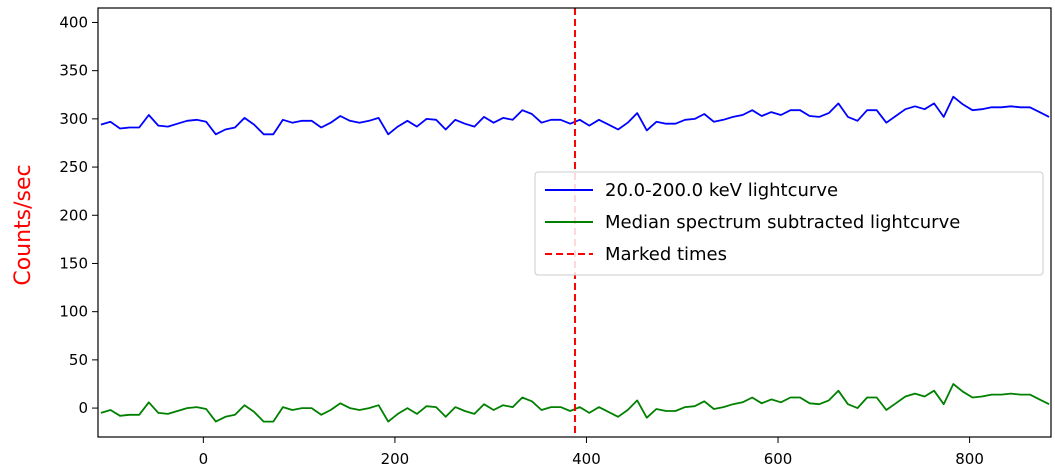 The height and width of the screenshot is (473, 1055). Describe the element at coordinates (73, 215) in the screenshot. I see `y-tick-label: 200` at that location.